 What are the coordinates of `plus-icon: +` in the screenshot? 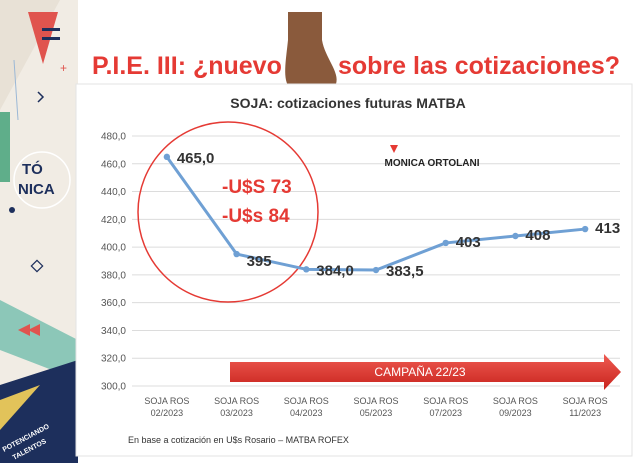 It's located at (63, 68).